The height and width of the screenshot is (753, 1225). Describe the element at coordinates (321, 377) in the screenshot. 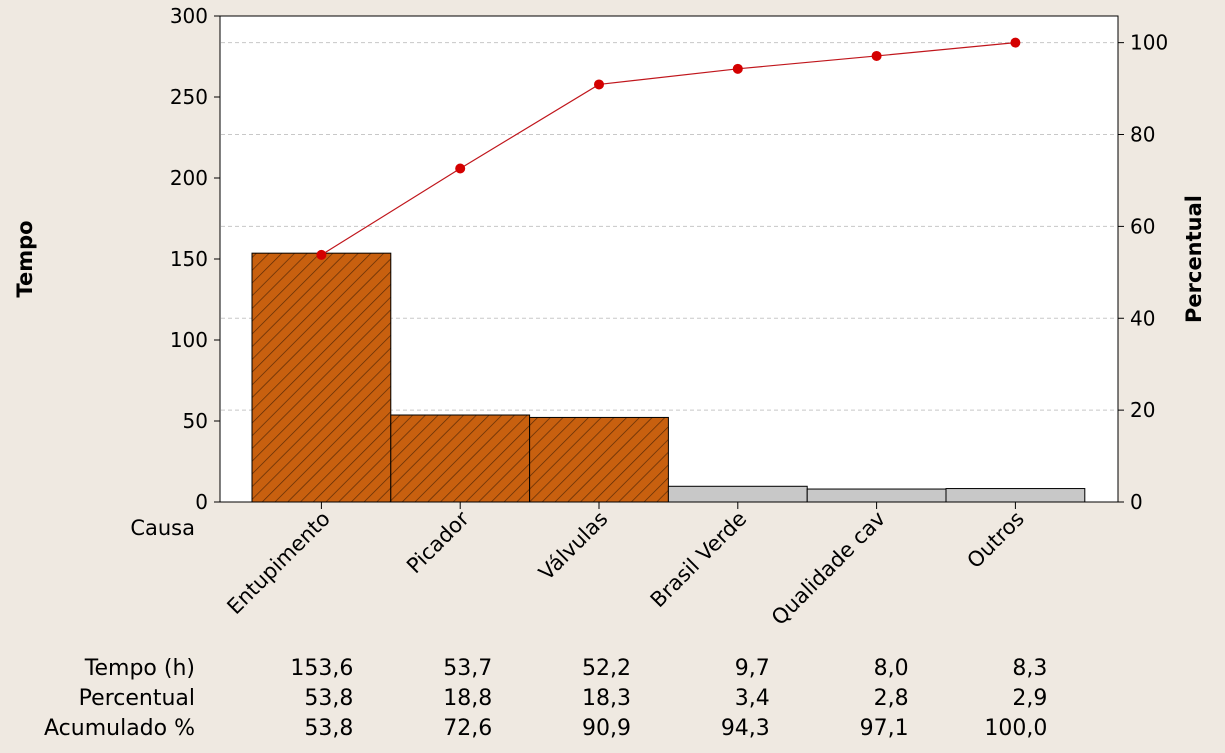

I see `bar-entupimento` at that location.